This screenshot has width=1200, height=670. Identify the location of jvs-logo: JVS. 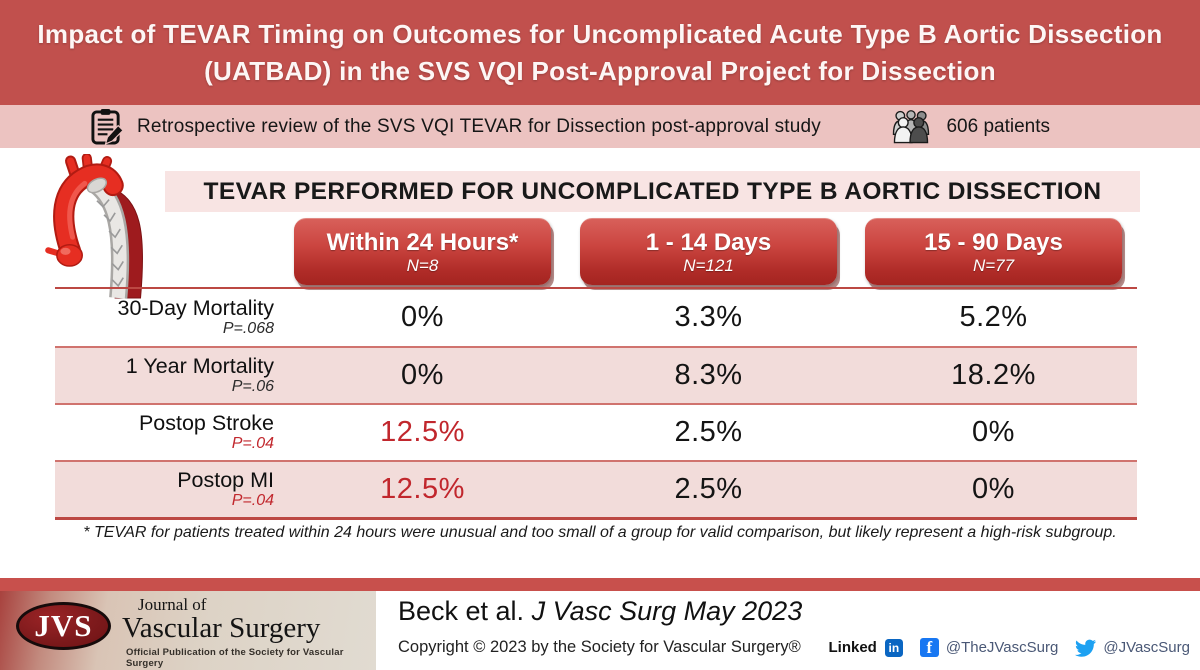
(63, 626).